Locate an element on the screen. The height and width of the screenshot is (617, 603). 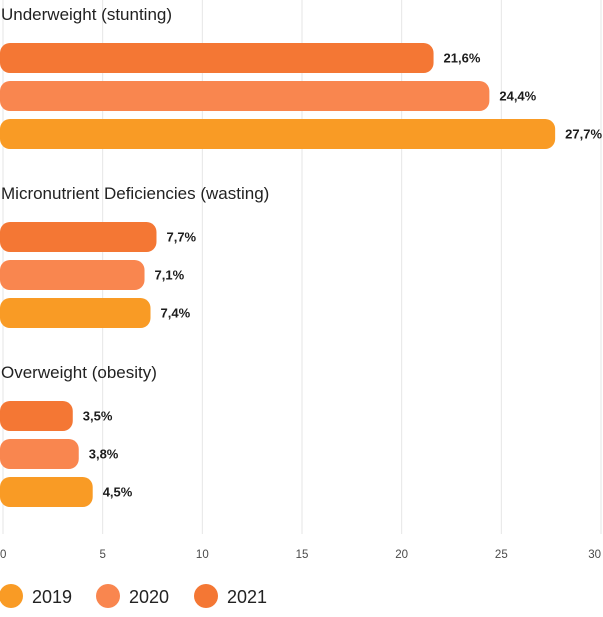
data-label: 27,7% is located at coordinates (583, 134).